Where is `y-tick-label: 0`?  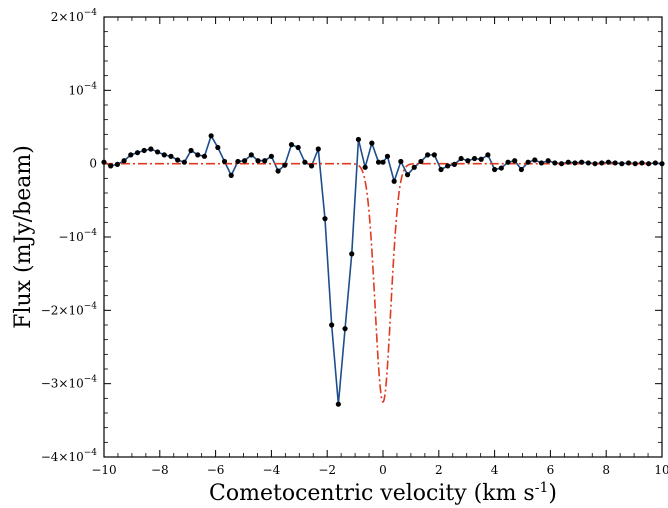
y-tick-label: 0 is located at coordinates (93, 164).